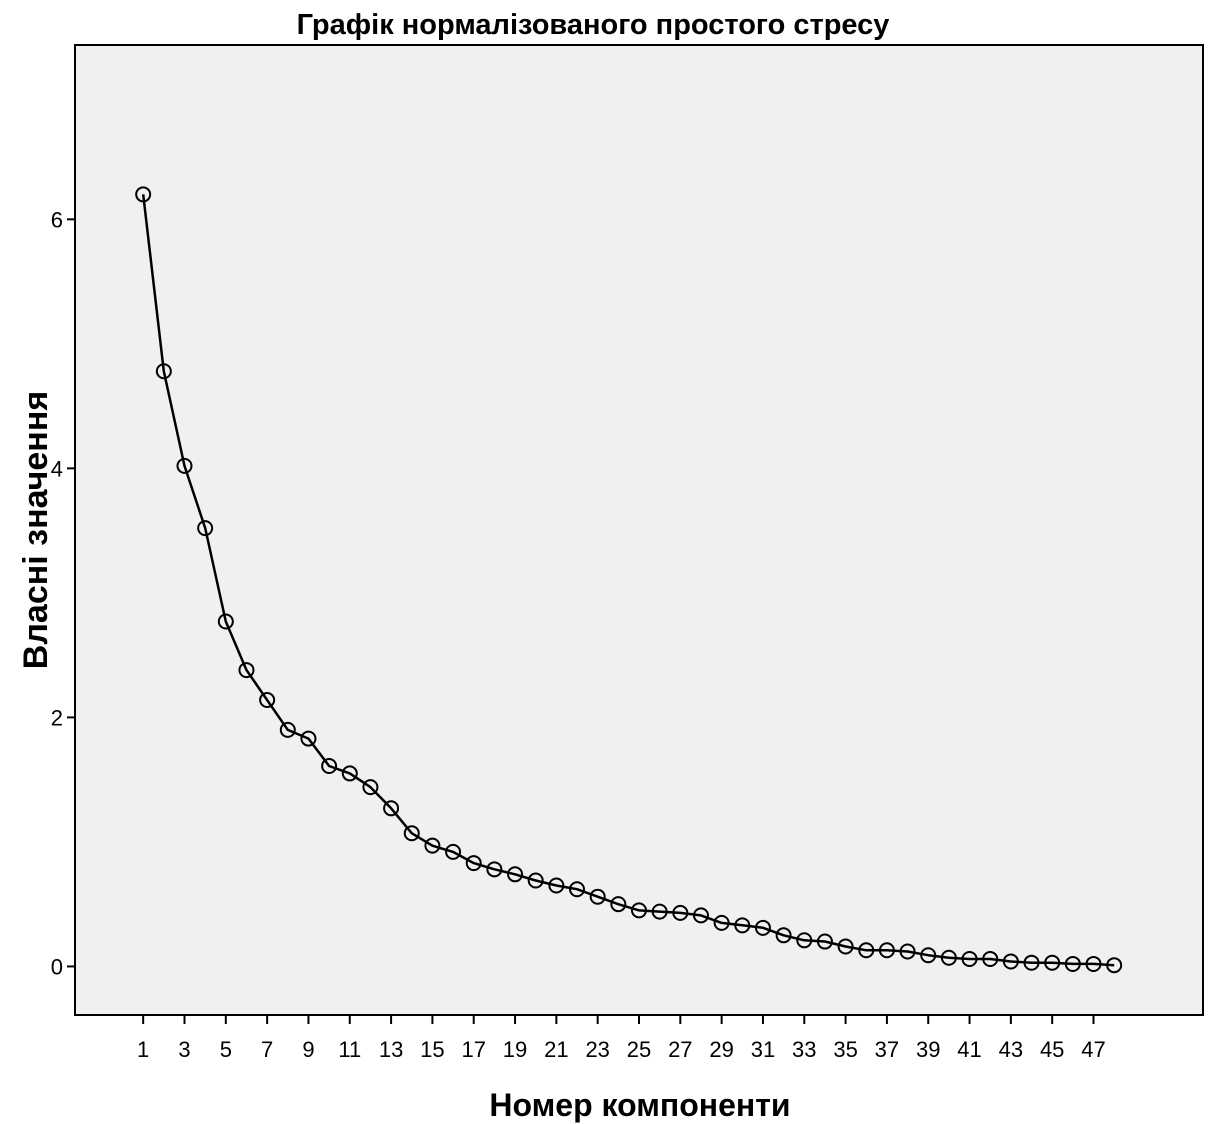 This screenshot has height=1124, width=1210. I want to click on x-tick-label: 47, so click(1093, 1049).